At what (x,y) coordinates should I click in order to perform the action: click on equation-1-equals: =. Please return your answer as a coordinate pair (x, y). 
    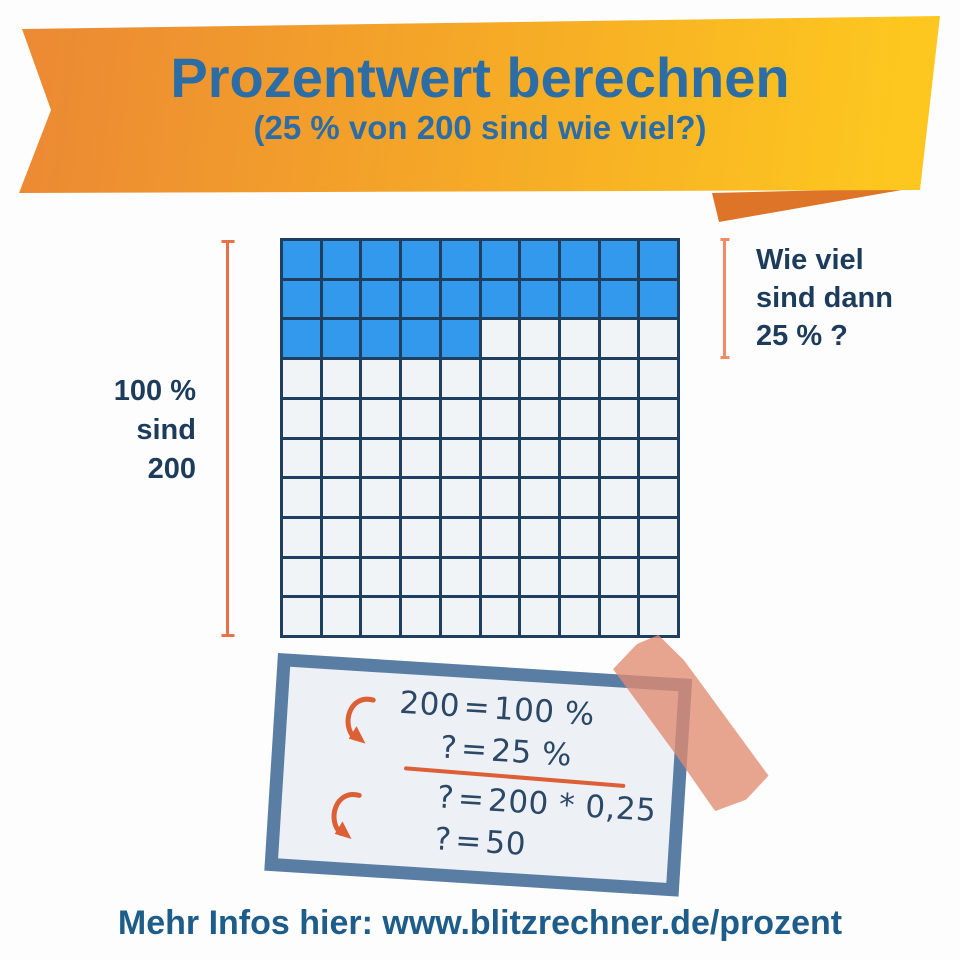
    Looking at the image, I should click on (477, 707).